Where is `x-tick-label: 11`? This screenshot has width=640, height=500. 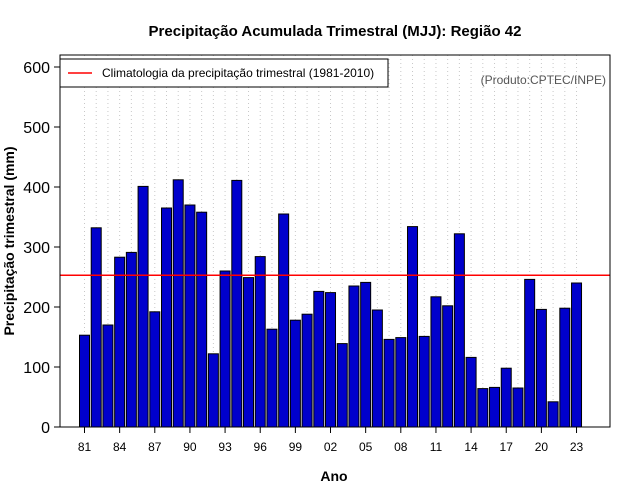
x-tick-label: 11 is located at coordinates (436, 447).